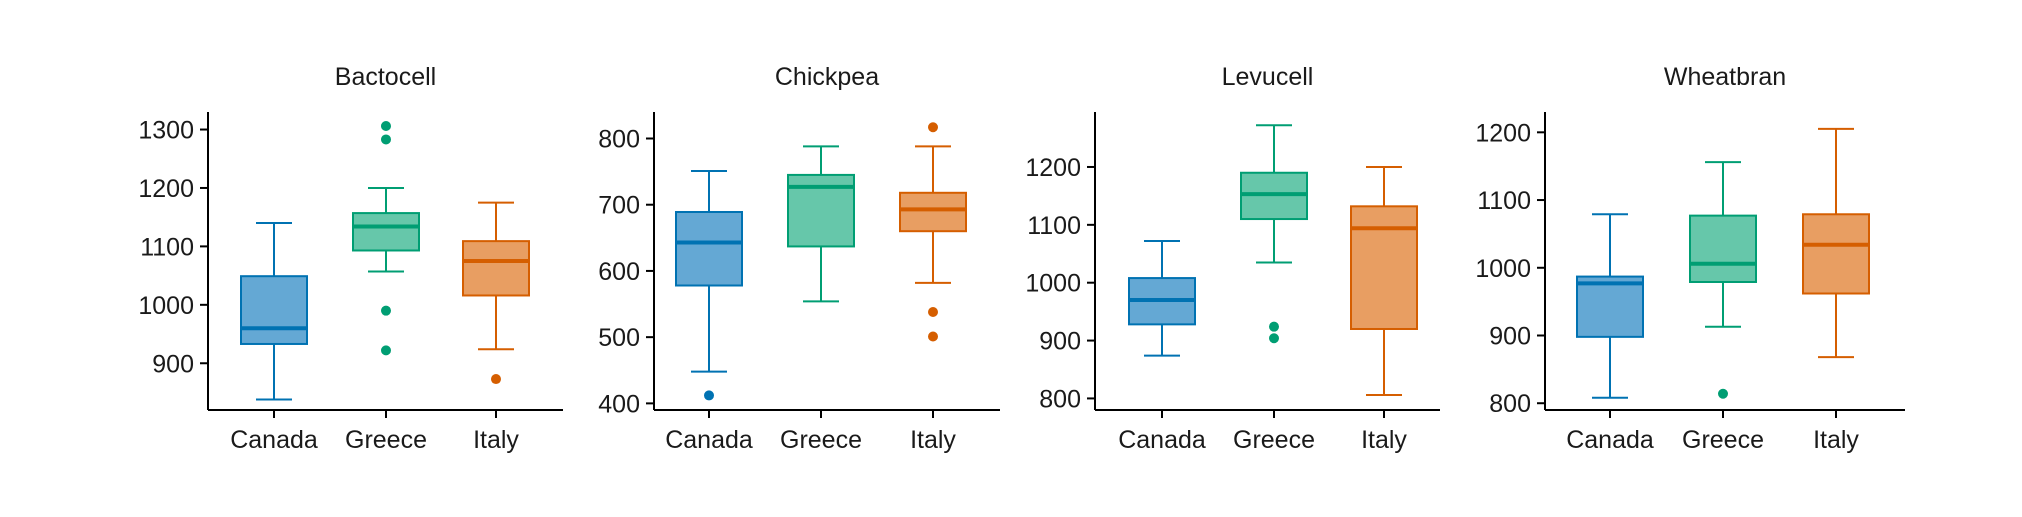 Image resolution: width=2022 pixels, height=517 pixels. Describe the element at coordinates (385, 77) in the screenshot. I see `panel-title: Bactocell` at that location.